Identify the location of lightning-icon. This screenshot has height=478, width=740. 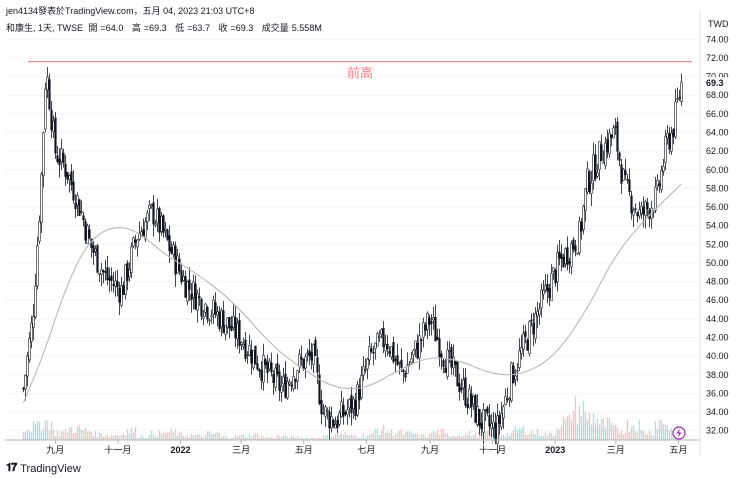
(679, 433).